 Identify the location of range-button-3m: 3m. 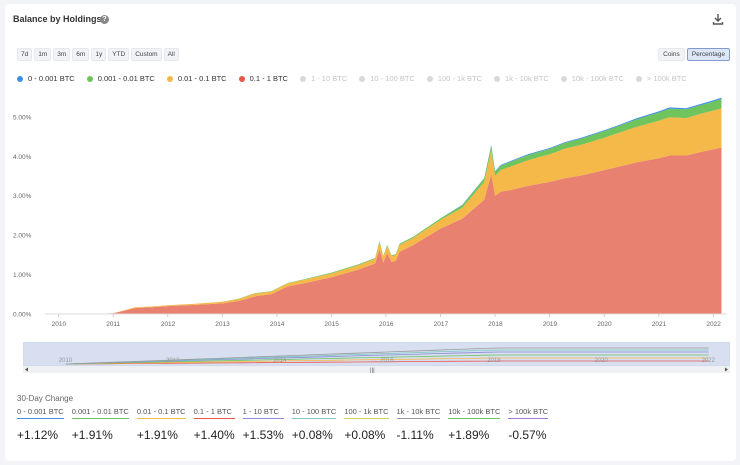
(62, 54).